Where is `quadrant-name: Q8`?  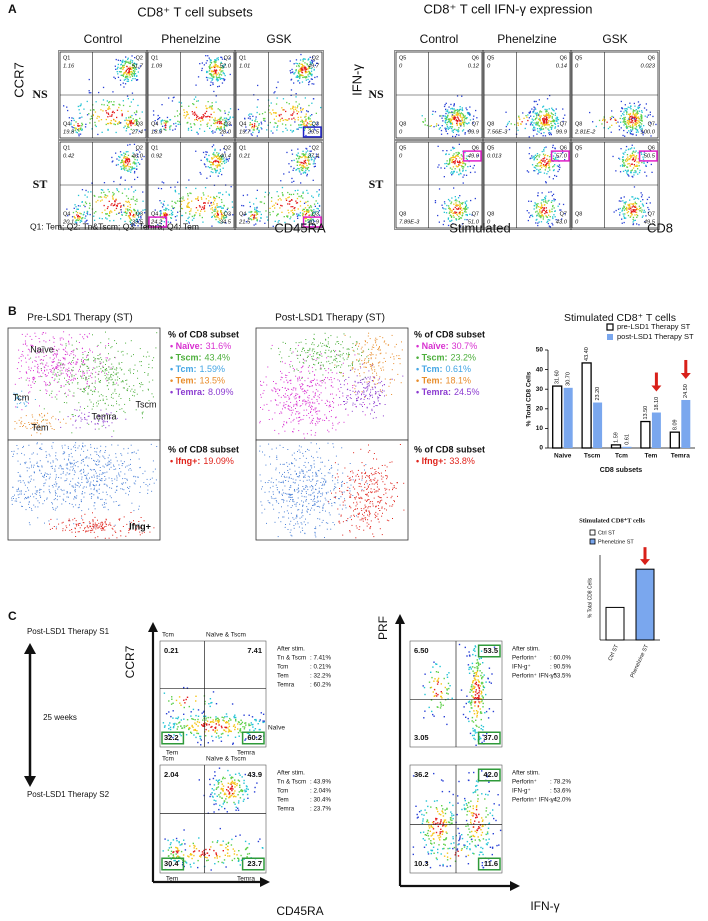 quadrant-name: Q8 is located at coordinates (578, 124).